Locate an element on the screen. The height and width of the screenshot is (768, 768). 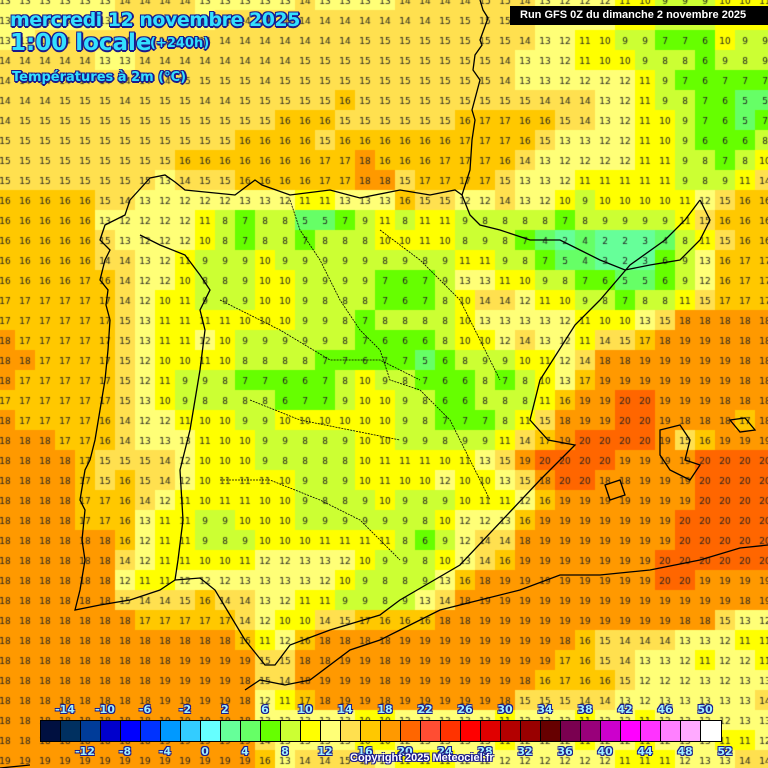
colorbar-tick-label: 22 is located at coordinates (425, 709).